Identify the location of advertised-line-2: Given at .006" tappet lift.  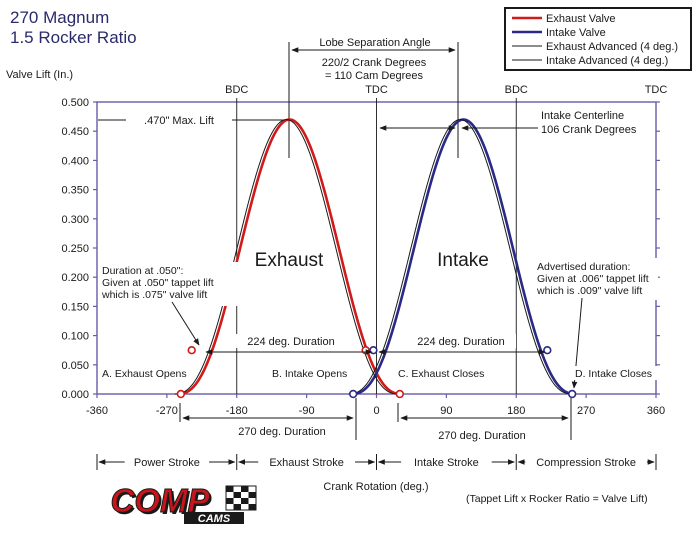
(593, 279).